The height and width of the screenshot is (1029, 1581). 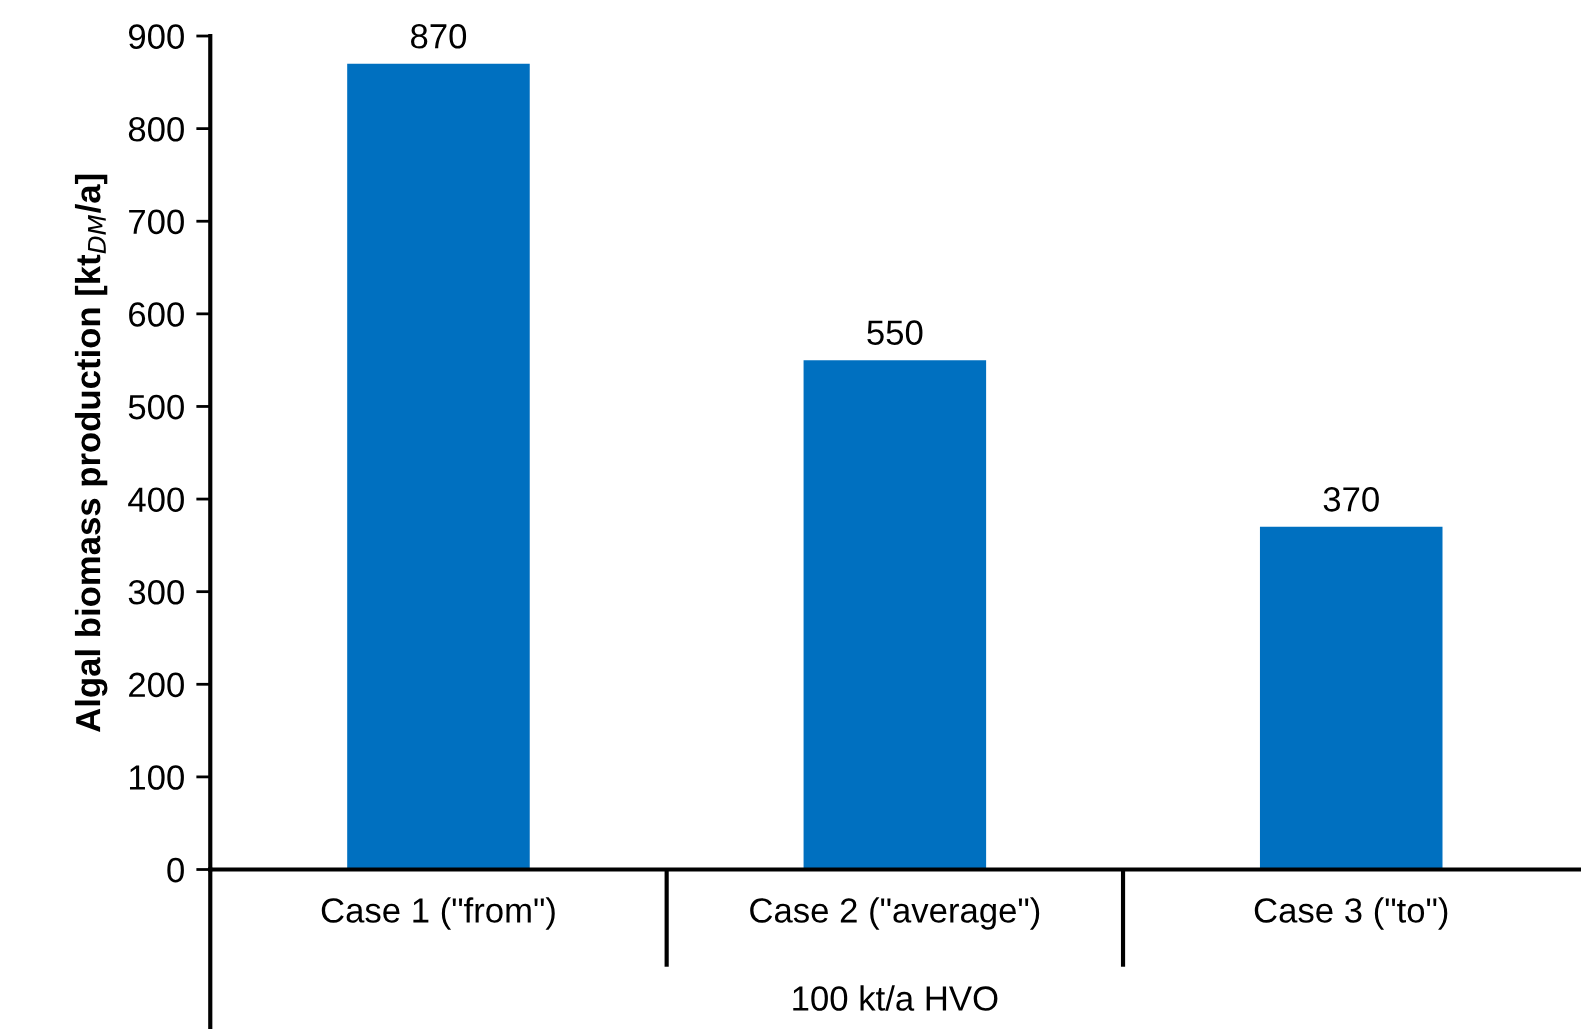 What do you see at coordinates (439, 36) in the screenshot?
I see `data-label: 870` at bounding box center [439, 36].